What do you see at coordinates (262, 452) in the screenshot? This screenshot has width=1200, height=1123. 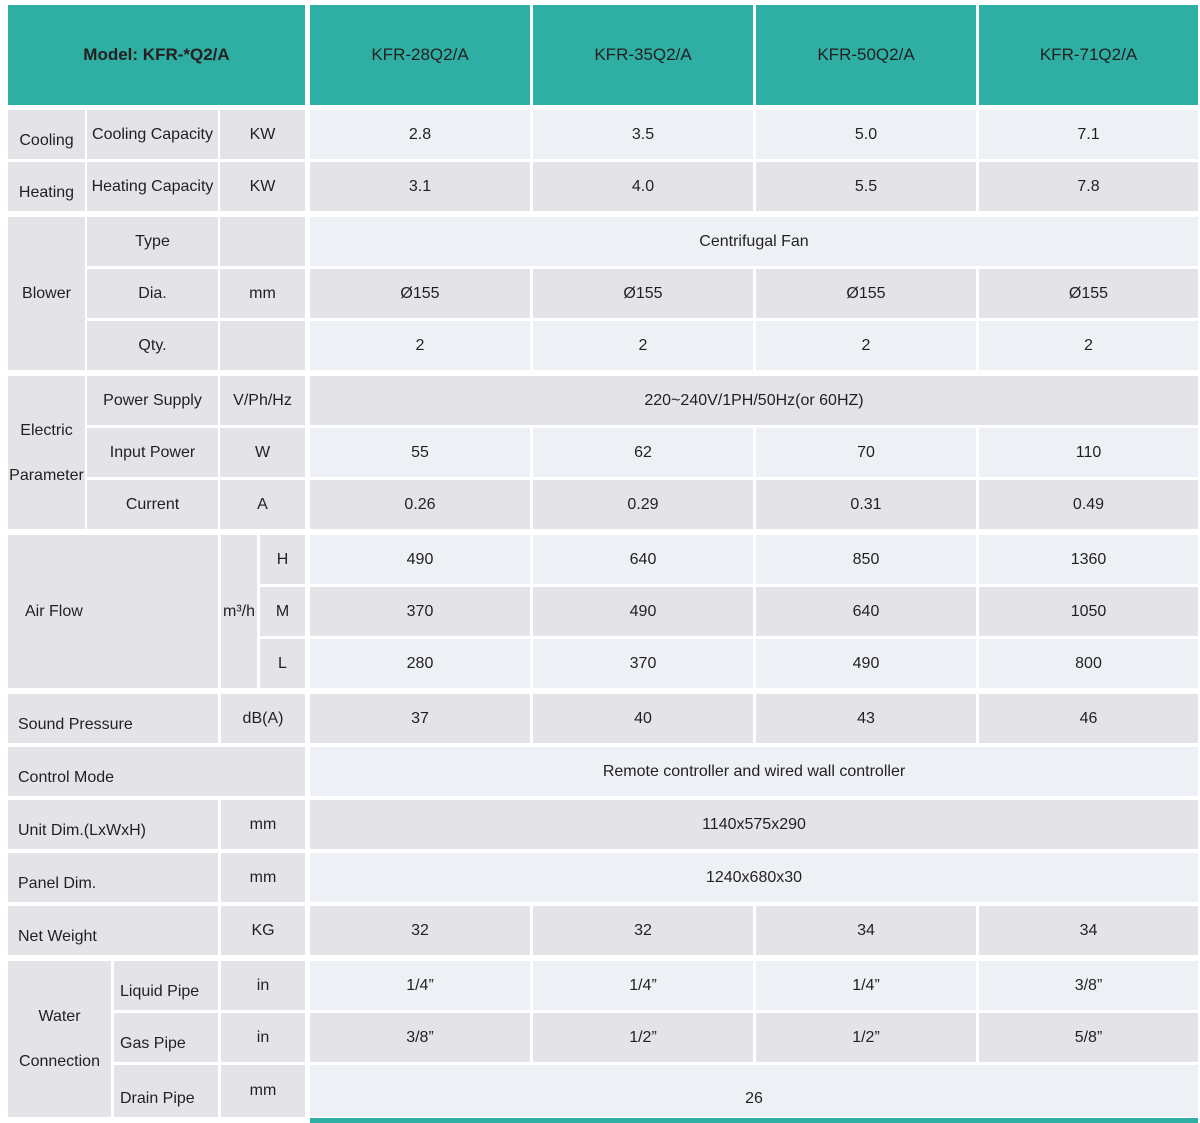 I see `input-power-unit: W` at bounding box center [262, 452].